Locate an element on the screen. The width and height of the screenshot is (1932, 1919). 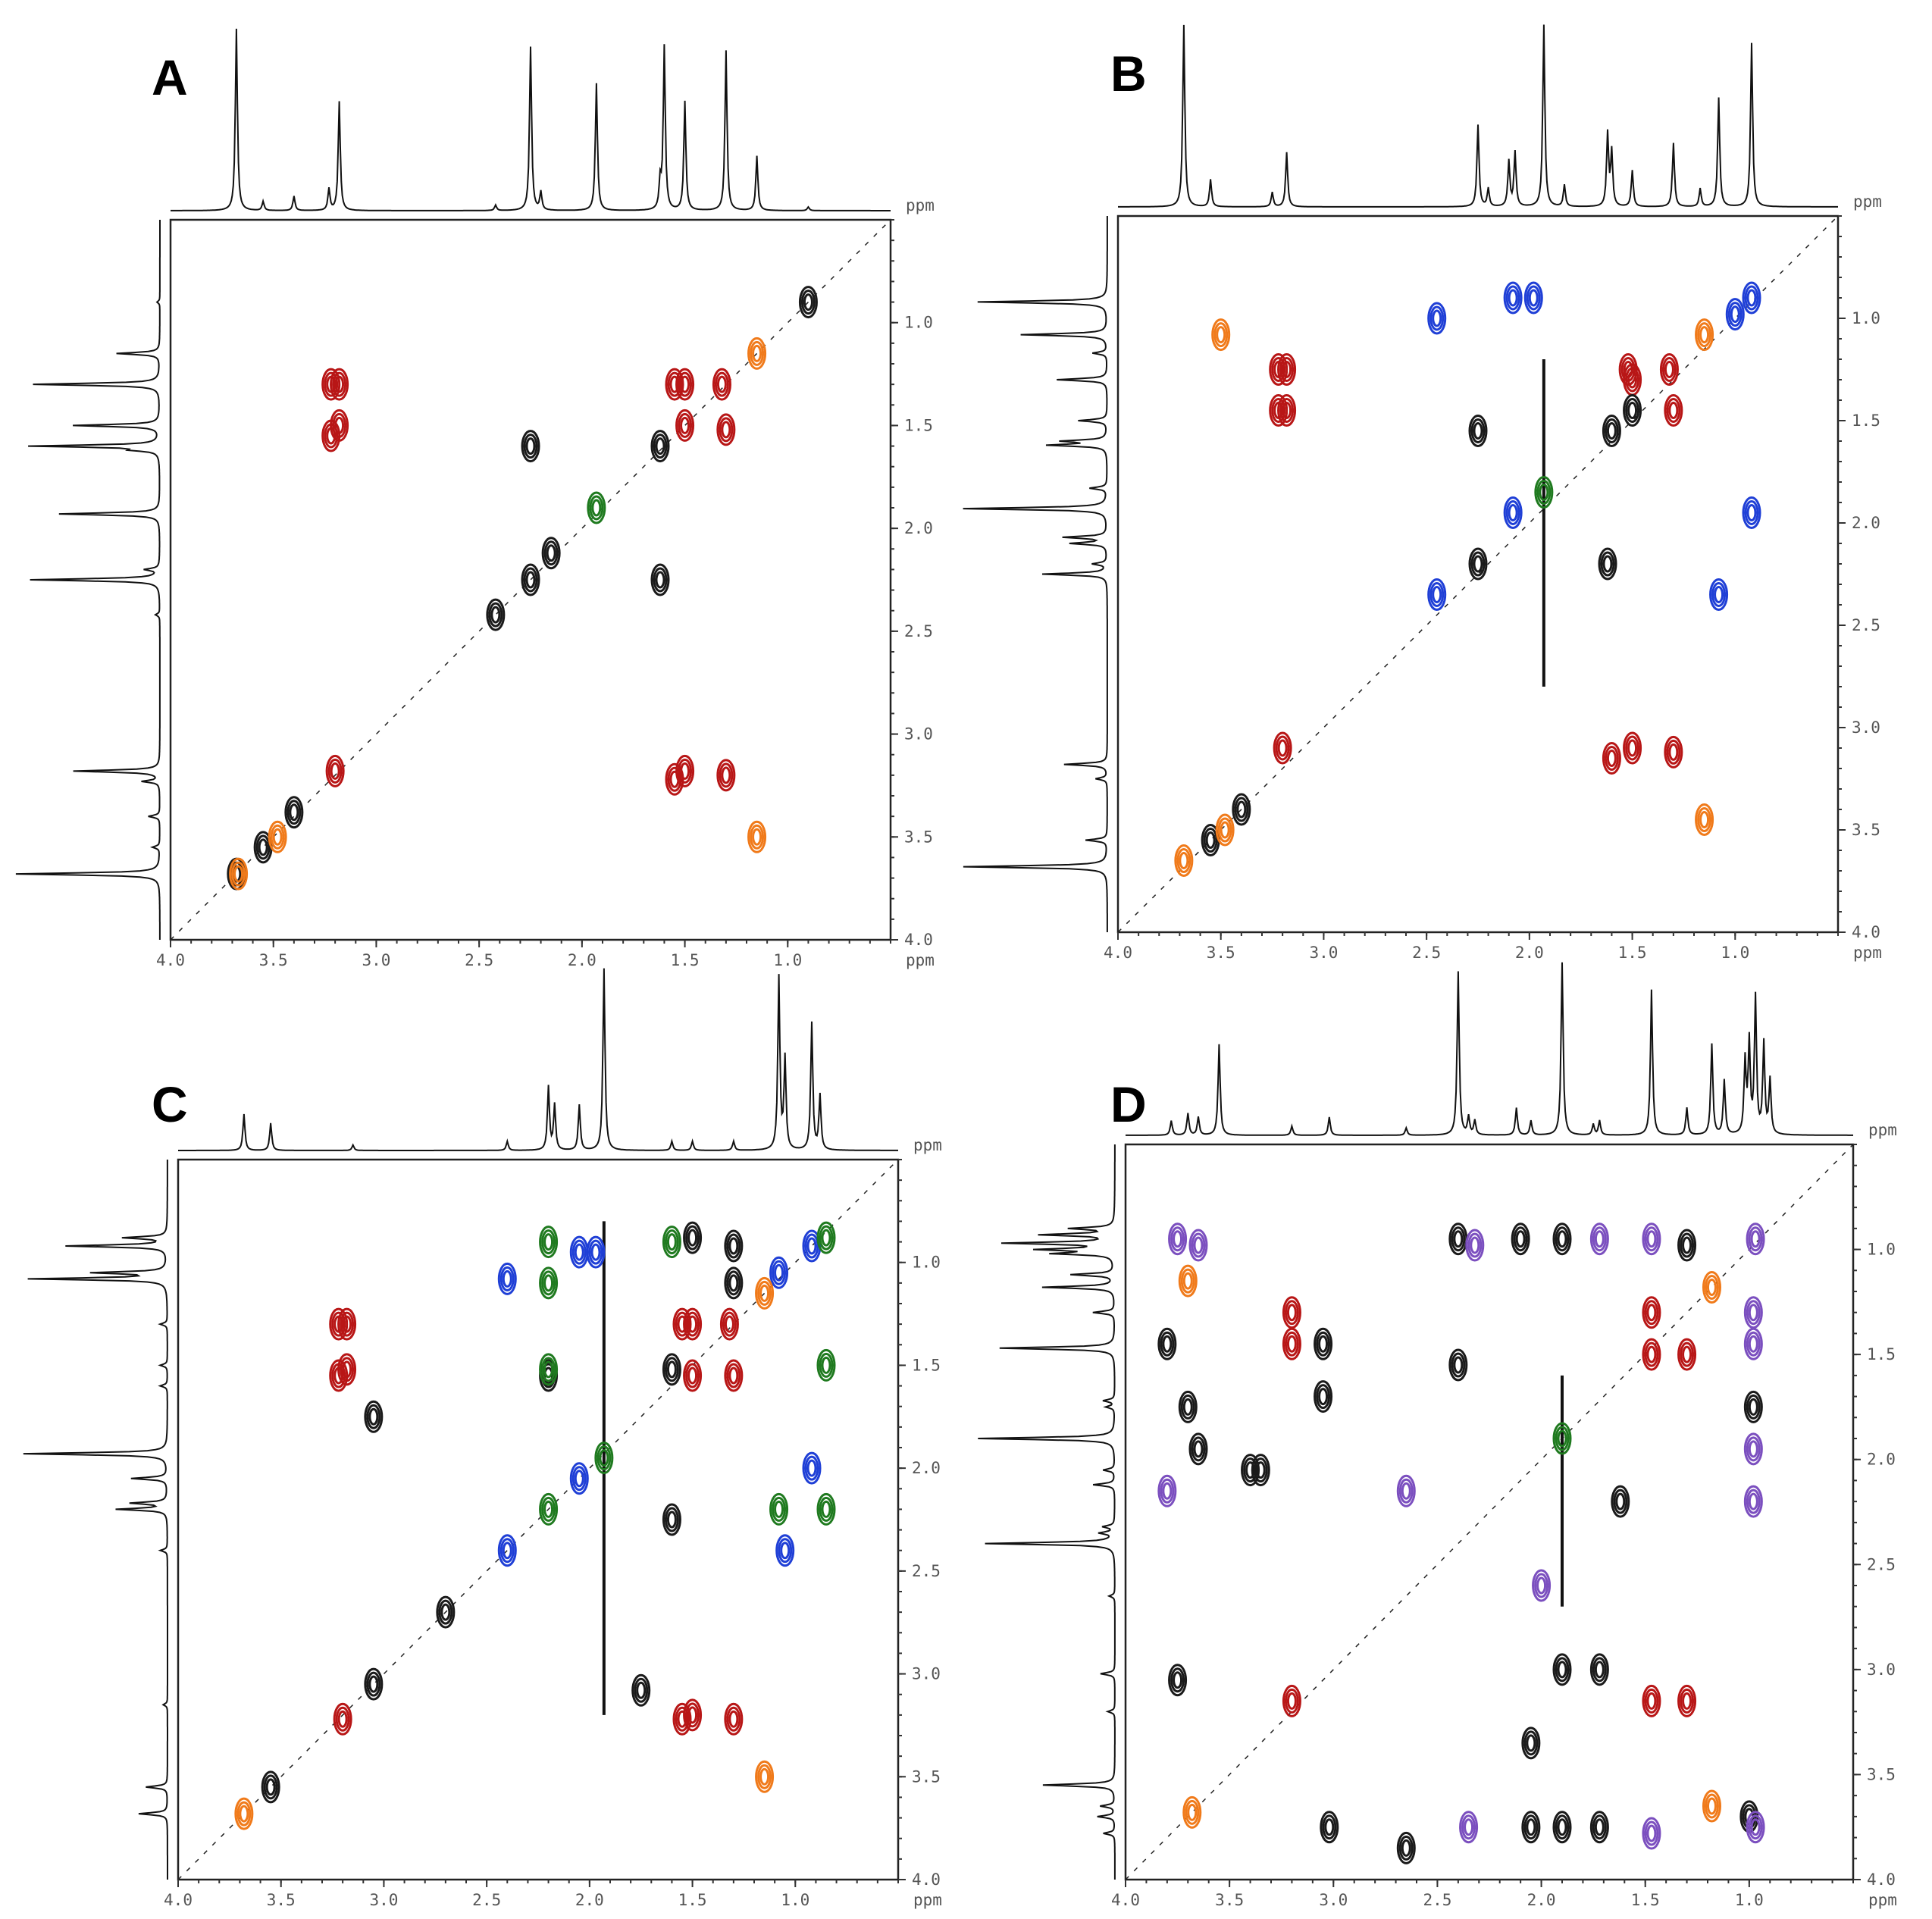
x-tick-label: 3.0 is located at coordinates (376, 960).